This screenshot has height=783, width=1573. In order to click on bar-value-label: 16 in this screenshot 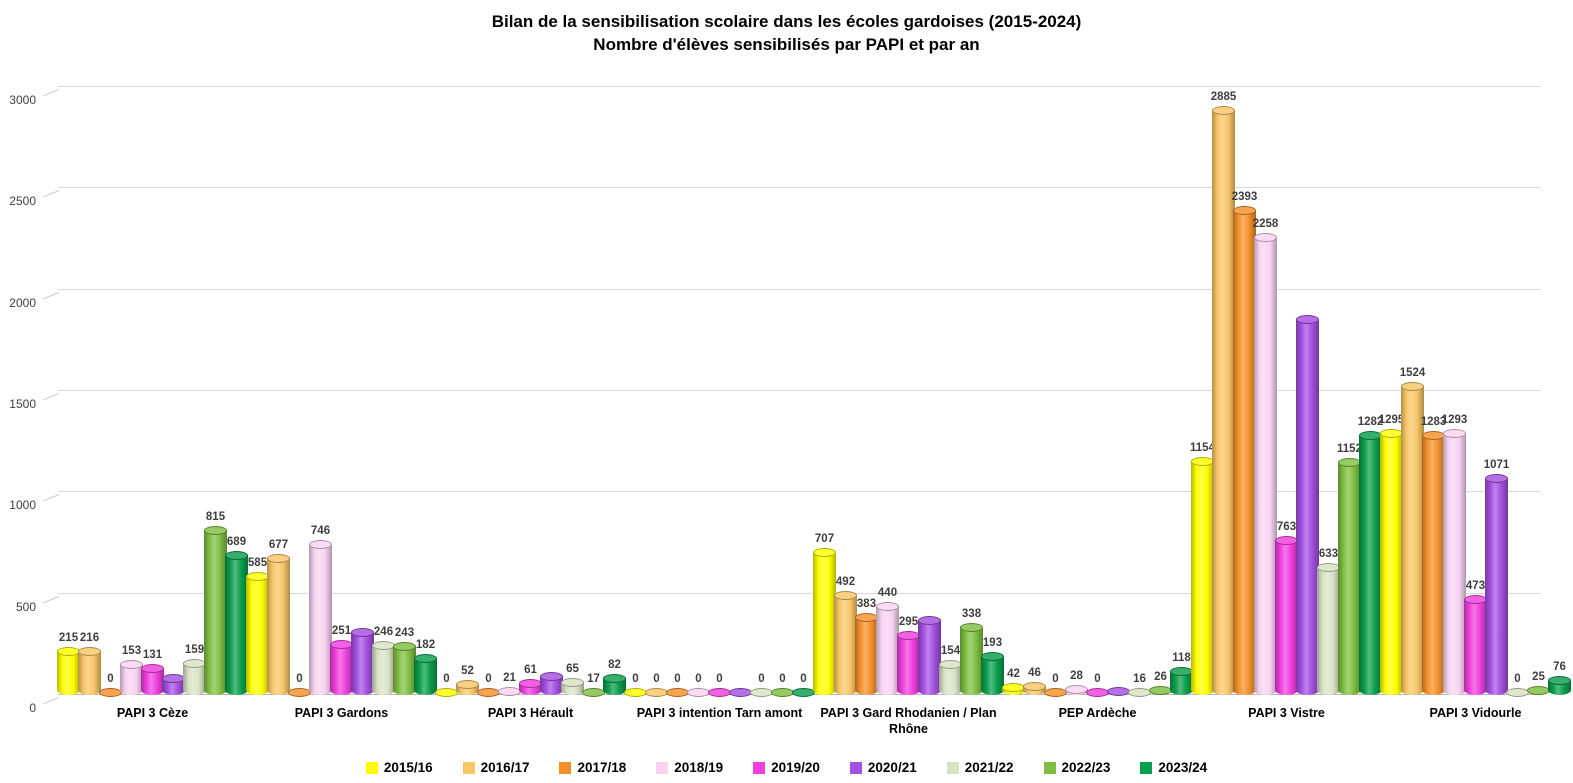, I will do `click(1139, 678)`.